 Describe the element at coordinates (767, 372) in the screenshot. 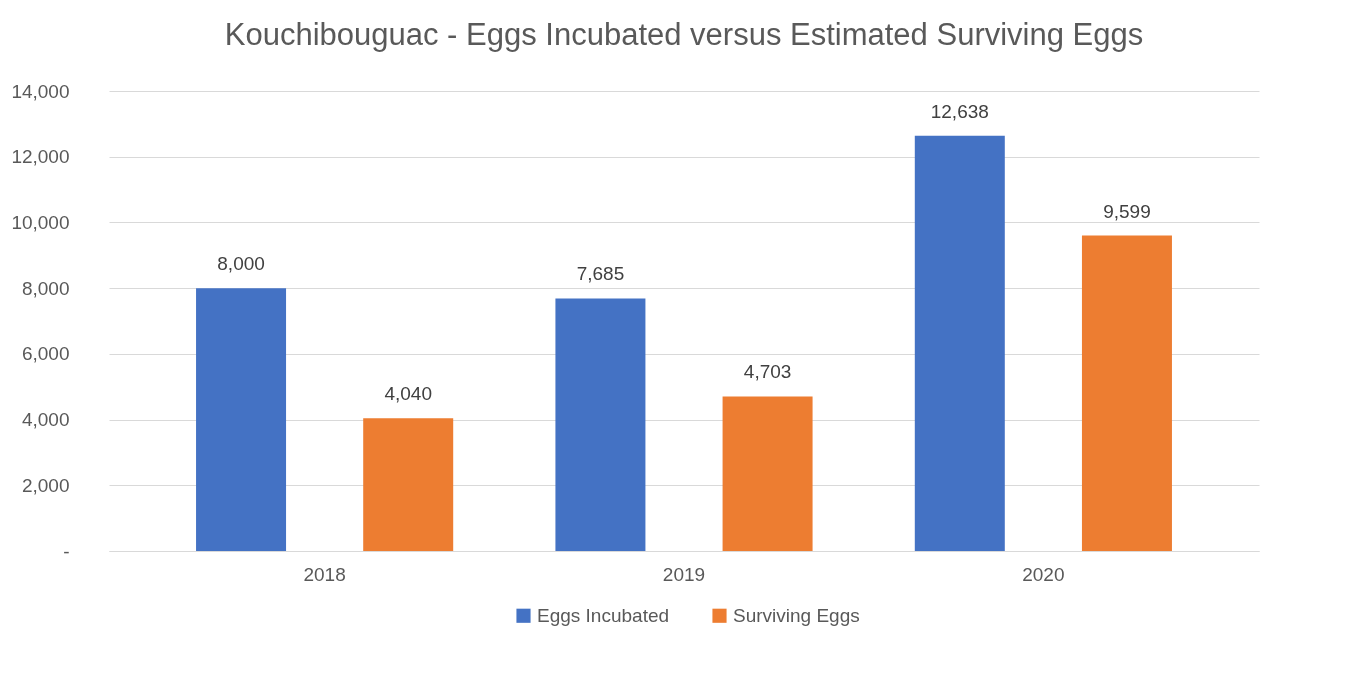

I see `data-label: 4,703` at that location.